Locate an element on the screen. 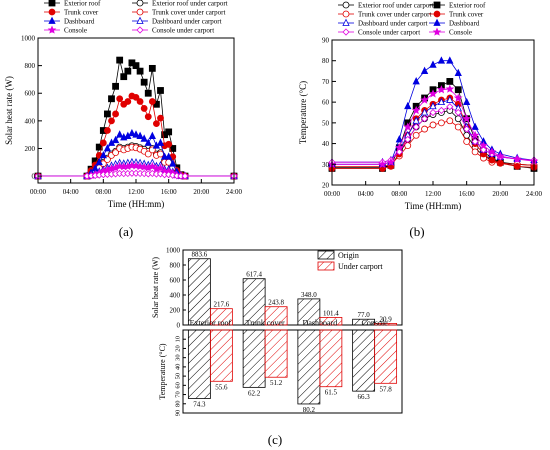 The height and width of the screenshot is (450, 550). x-tick-label: 20:00 is located at coordinates (201, 192).